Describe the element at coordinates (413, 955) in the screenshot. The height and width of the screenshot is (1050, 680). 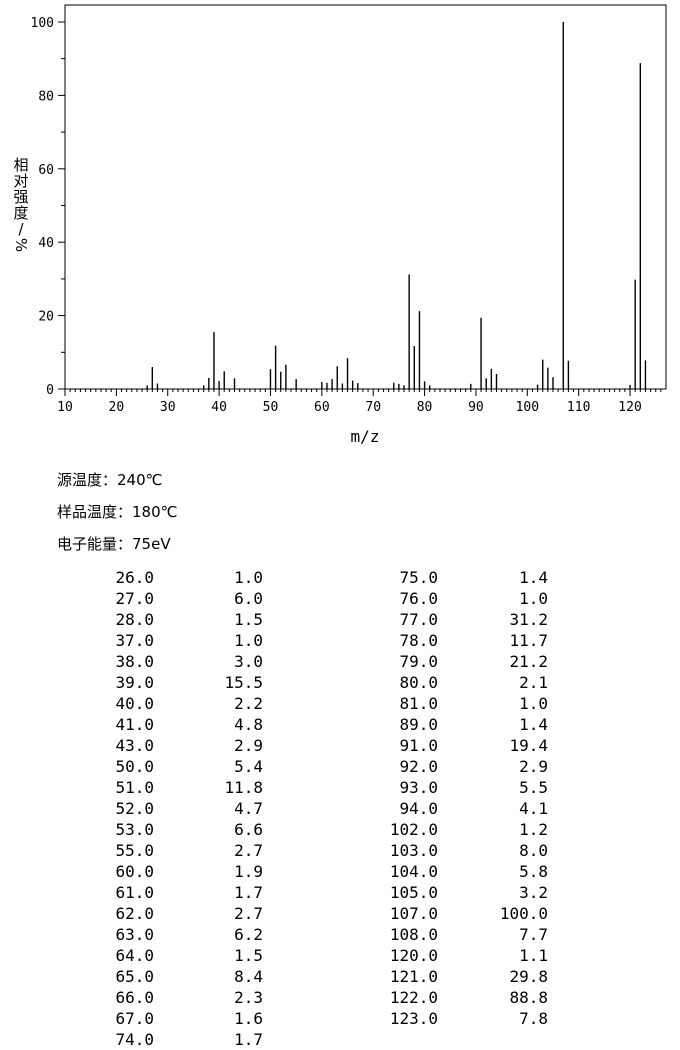
I see `table-mz-value: 120.0` at that location.